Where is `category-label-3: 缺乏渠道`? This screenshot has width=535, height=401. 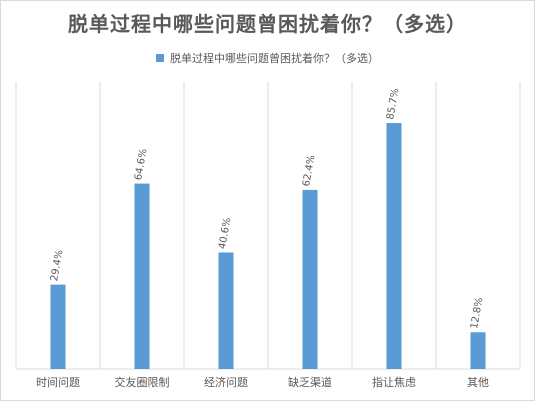 category-label-3: 缺乏渠道 is located at coordinates (310, 382).